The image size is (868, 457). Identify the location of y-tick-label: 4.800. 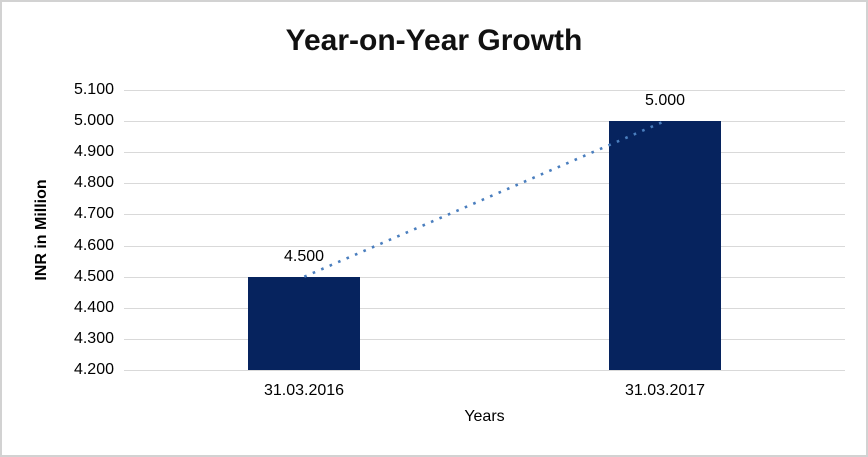
(93, 182).